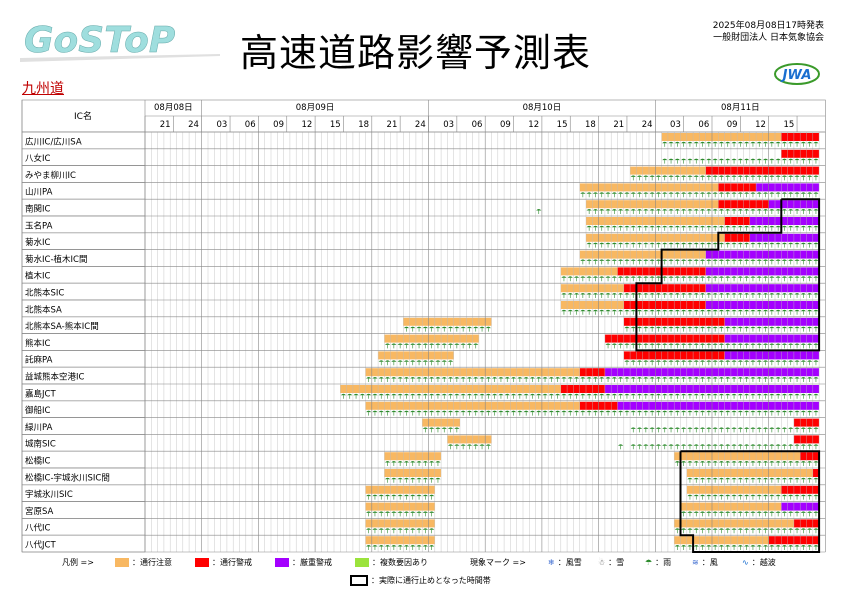 The height and width of the screenshot is (595, 842). What do you see at coordinates (39, 192) in the screenshot?
I see `ic-name: 山川PA` at bounding box center [39, 192].